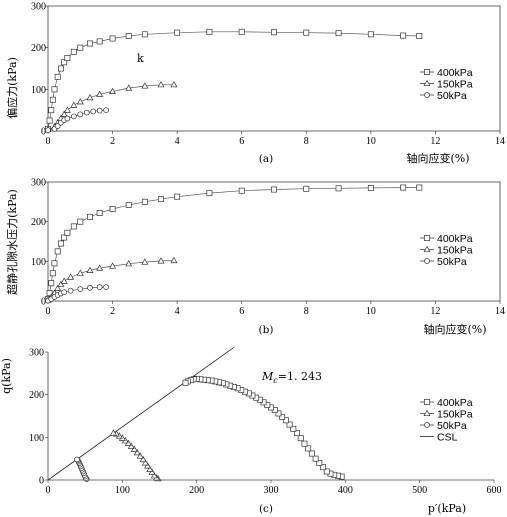 The image size is (507, 517). What do you see at coordinates (36, 438) in the screenshot?
I see `y-tick-label: 100` at bounding box center [36, 438].